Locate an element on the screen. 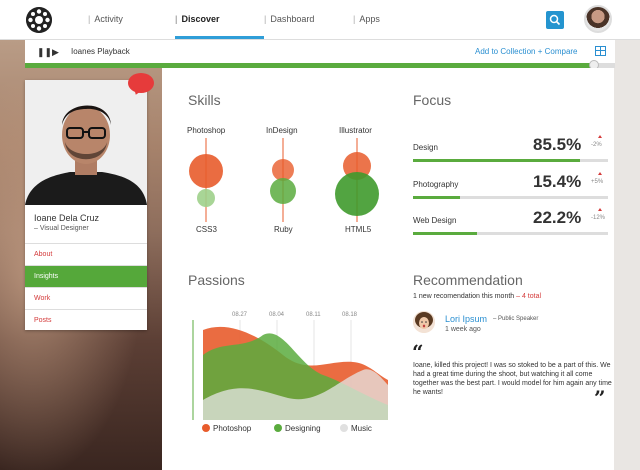  legend-music: Music is located at coordinates (356, 428).